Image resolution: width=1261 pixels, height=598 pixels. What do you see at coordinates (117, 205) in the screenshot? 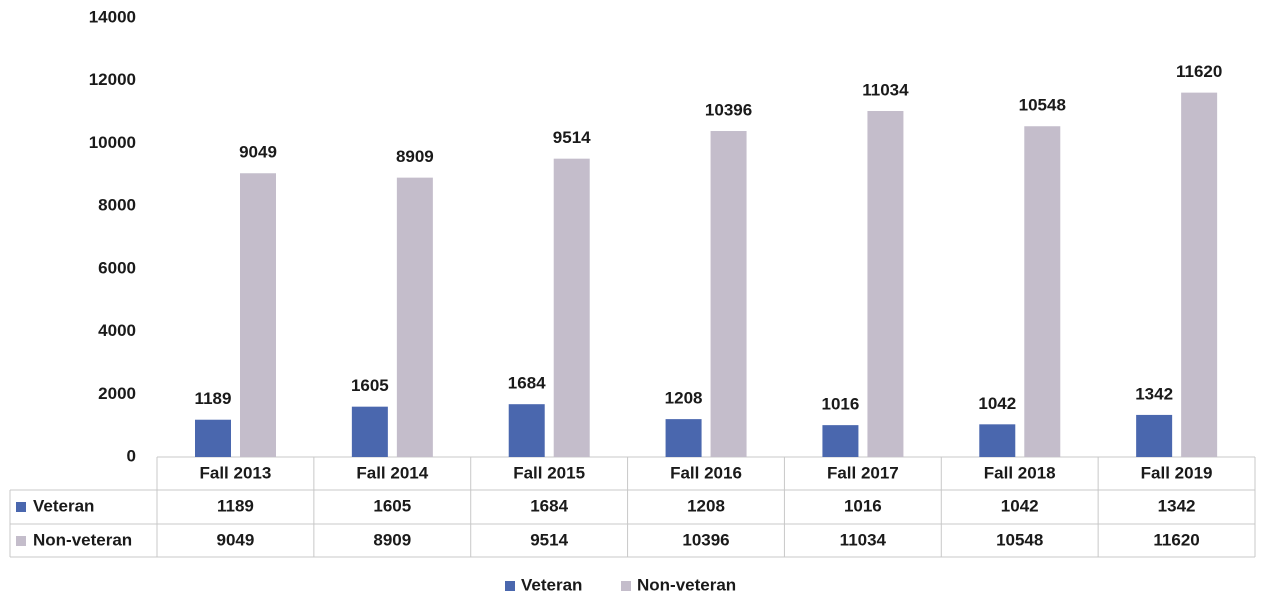
I see `y-tick-label: 8000` at bounding box center [117, 205].